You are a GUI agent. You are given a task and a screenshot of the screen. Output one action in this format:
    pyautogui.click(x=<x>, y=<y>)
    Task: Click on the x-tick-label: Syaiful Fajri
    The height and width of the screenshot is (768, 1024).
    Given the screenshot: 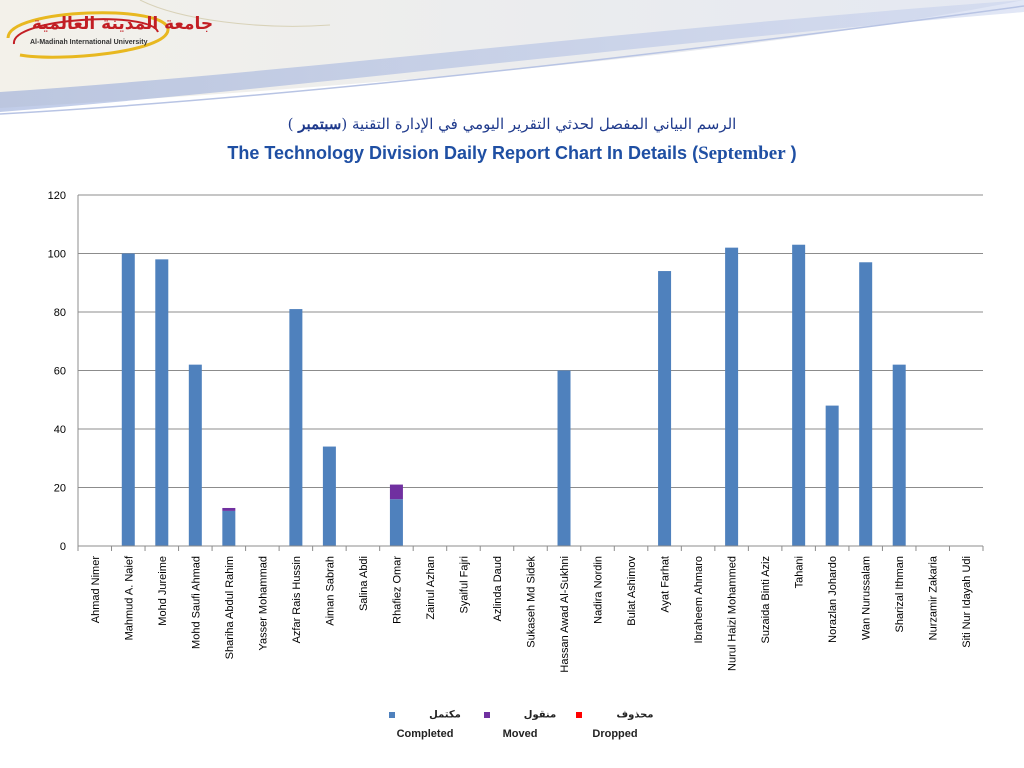 What is the action you would take?
    pyautogui.click(x=464, y=584)
    